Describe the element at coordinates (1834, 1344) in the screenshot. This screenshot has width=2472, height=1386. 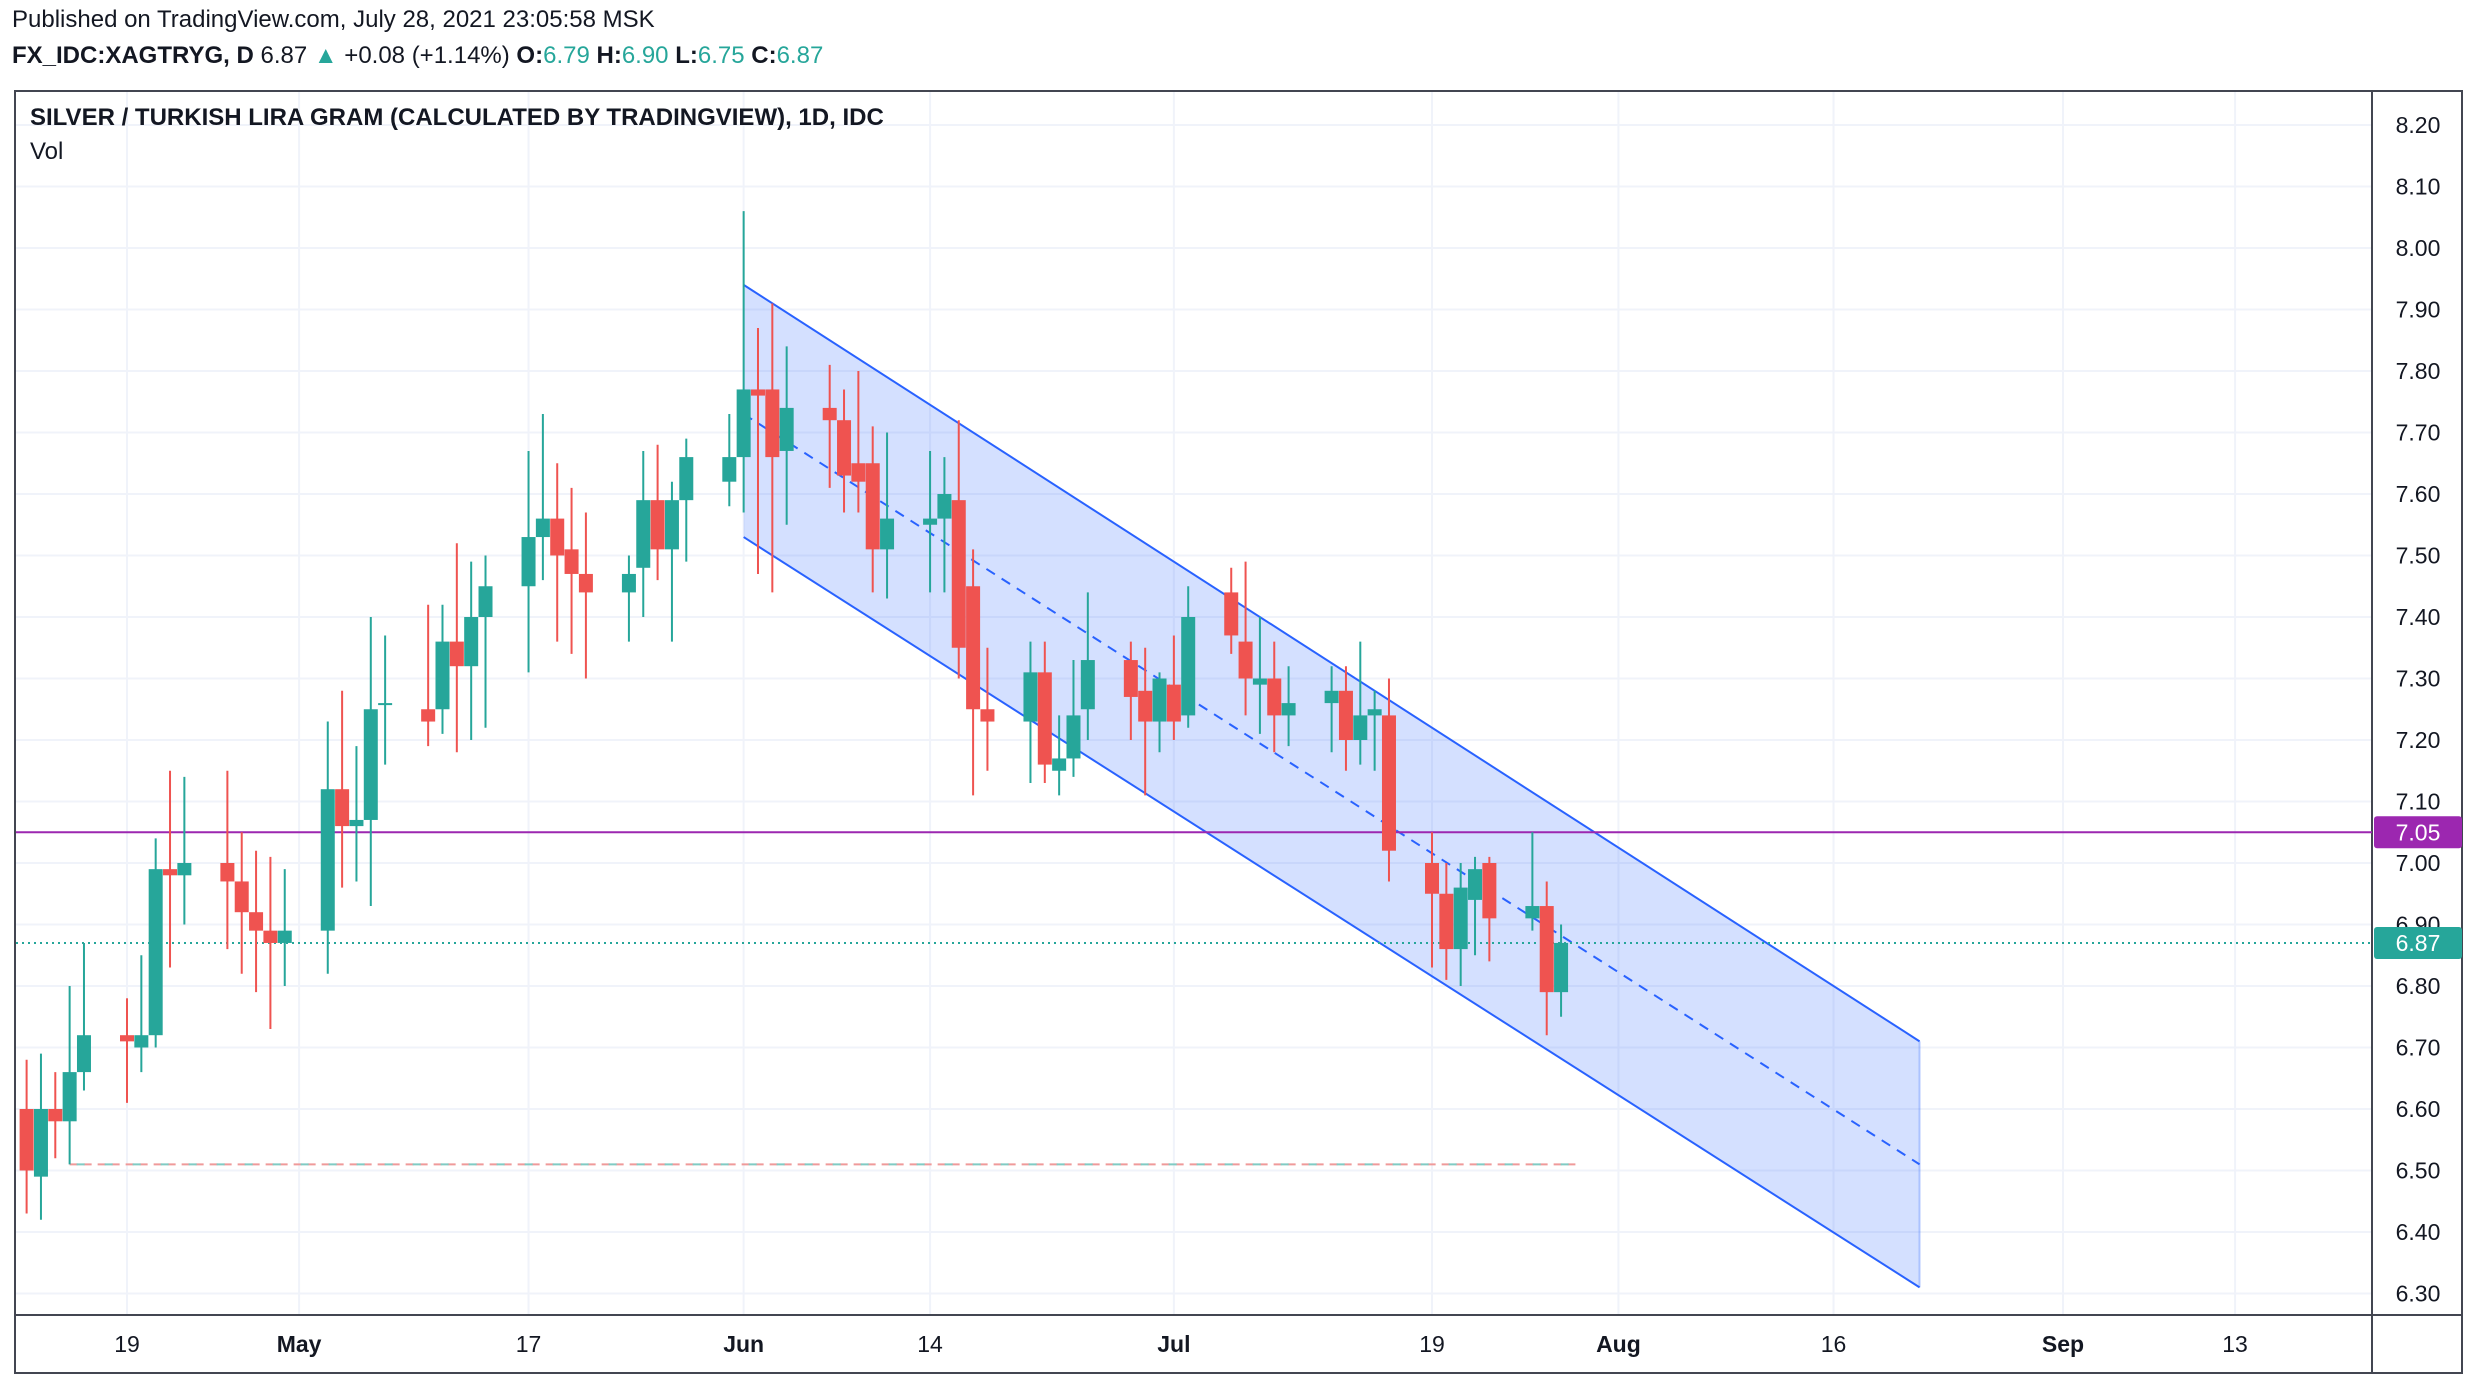
I see `x-tick-label: 16` at that location.